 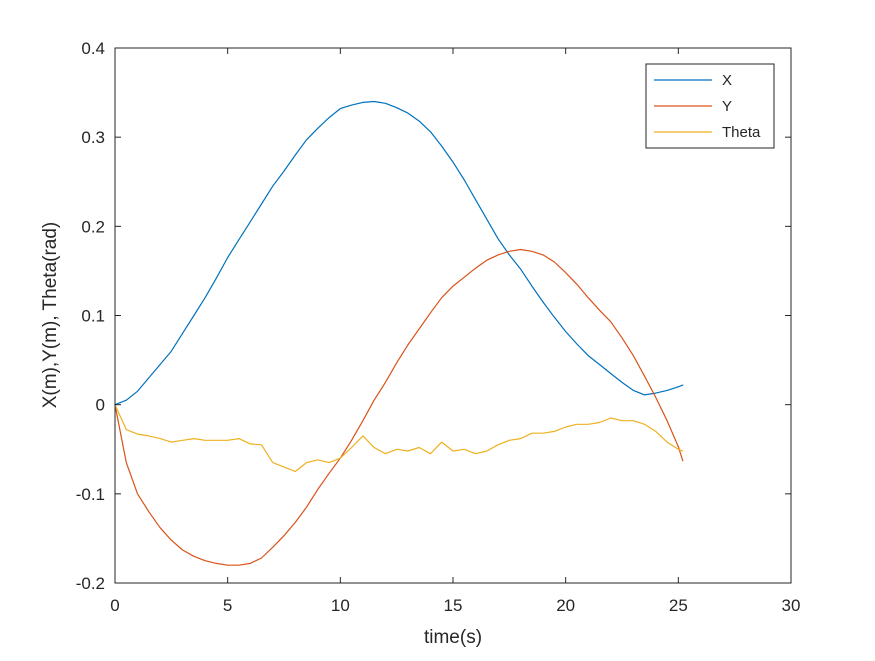 I want to click on y-tick-label: 0.1, so click(x=93, y=316).